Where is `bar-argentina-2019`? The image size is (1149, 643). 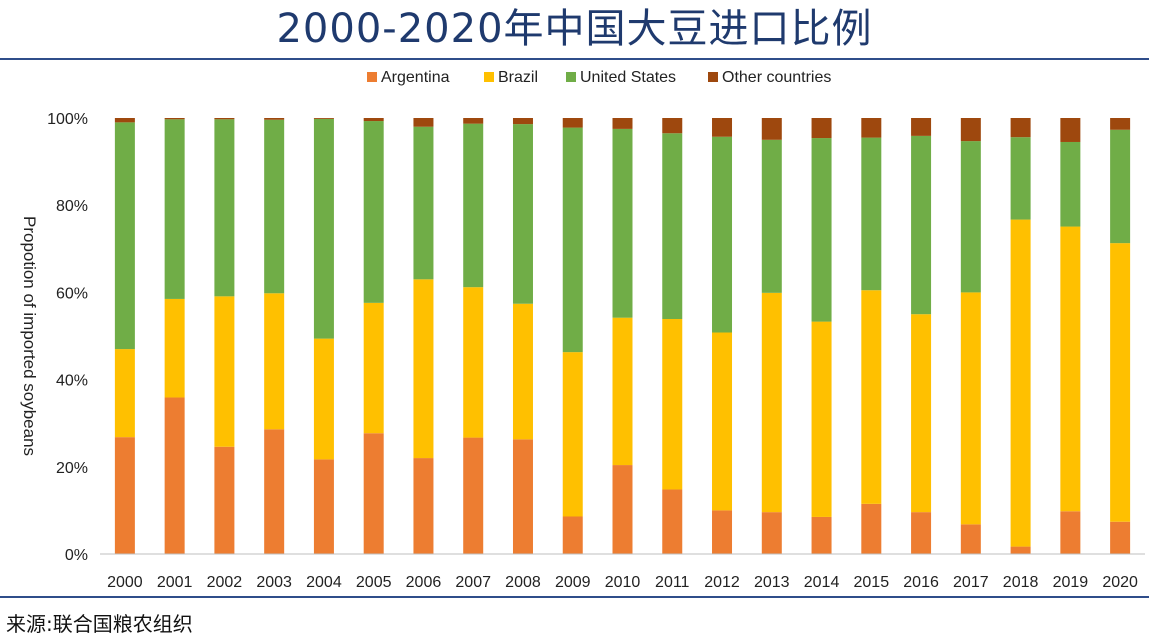 bar-argentina-2019 is located at coordinates (1070, 532).